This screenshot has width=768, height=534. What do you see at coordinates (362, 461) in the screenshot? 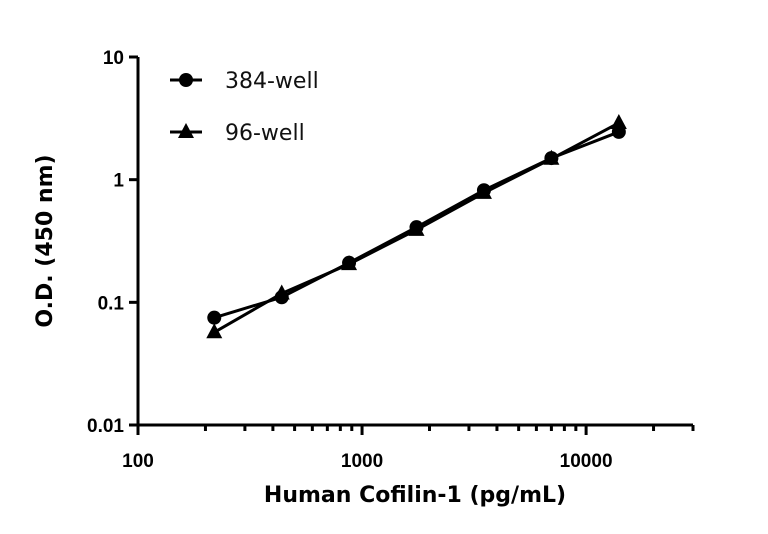
I see `x-tick-label: 1000` at bounding box center [362, 461].